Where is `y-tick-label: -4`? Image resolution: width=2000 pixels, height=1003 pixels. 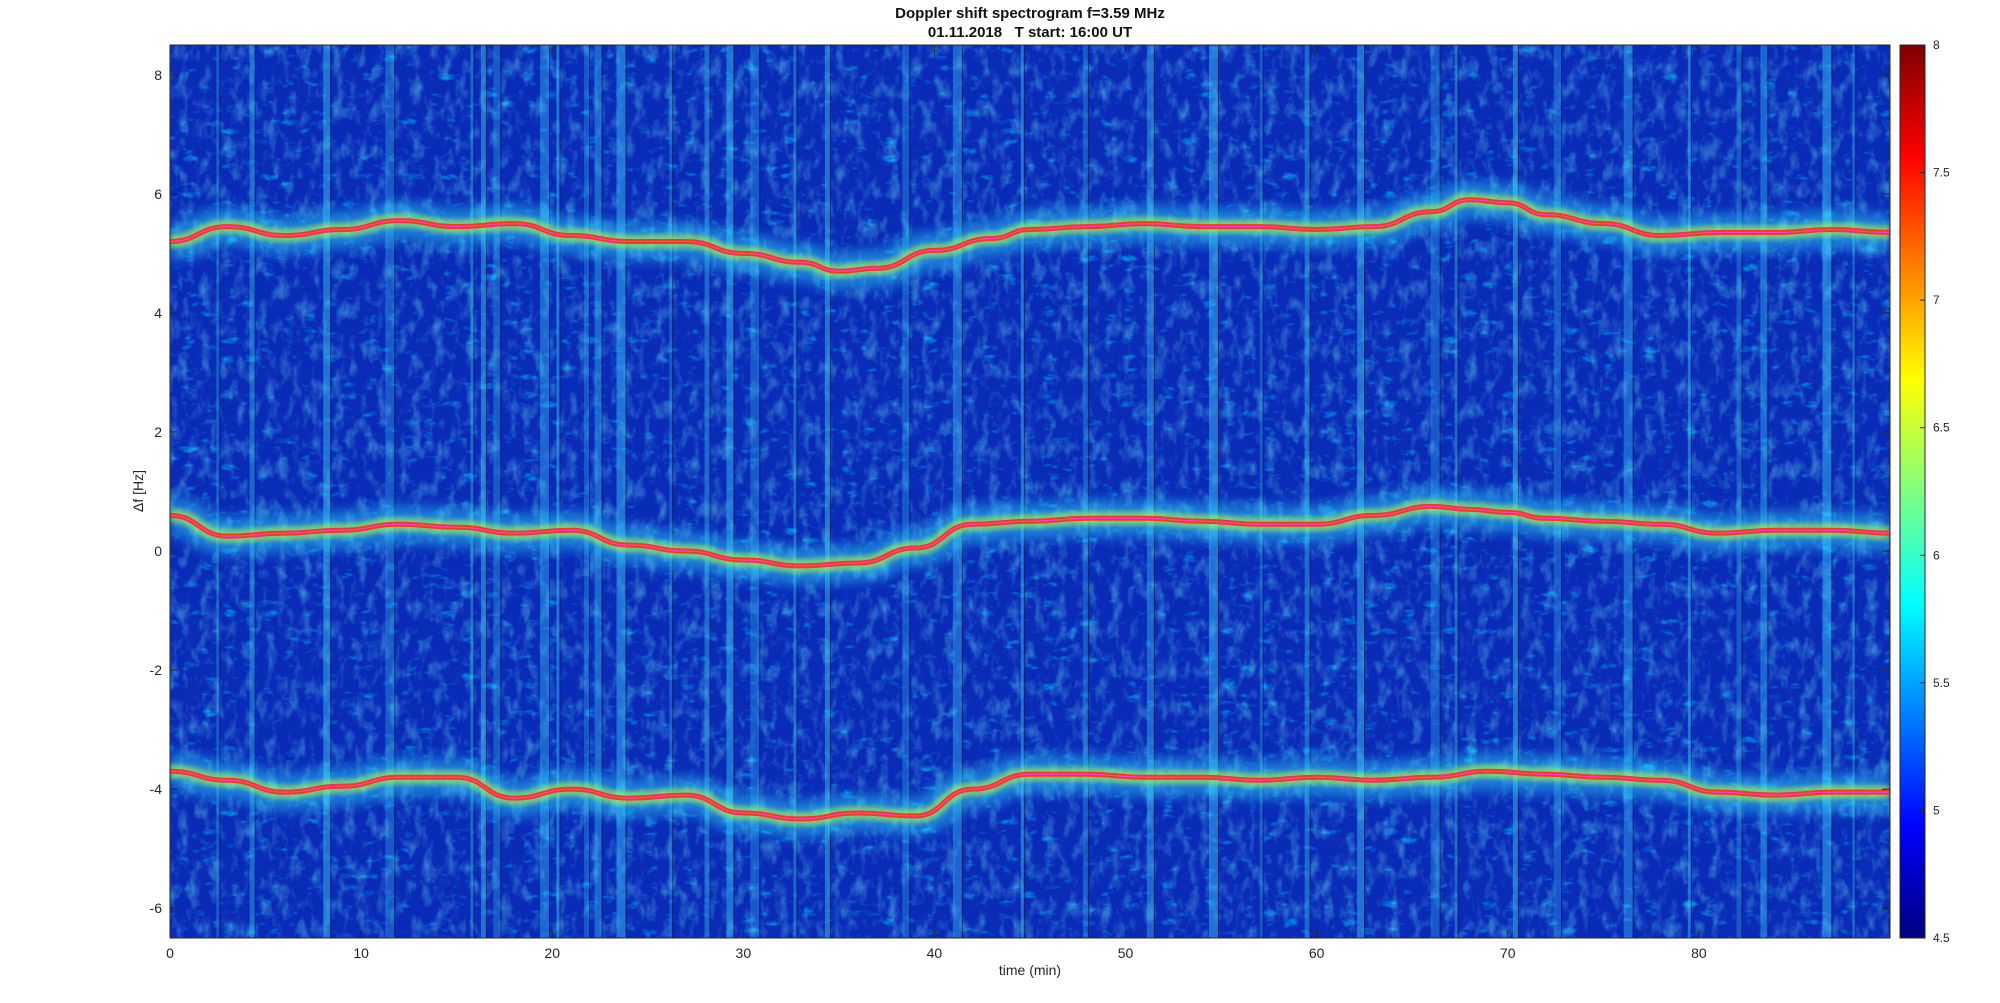
y-tick-label: -4 is located at coordinates (156, 789).